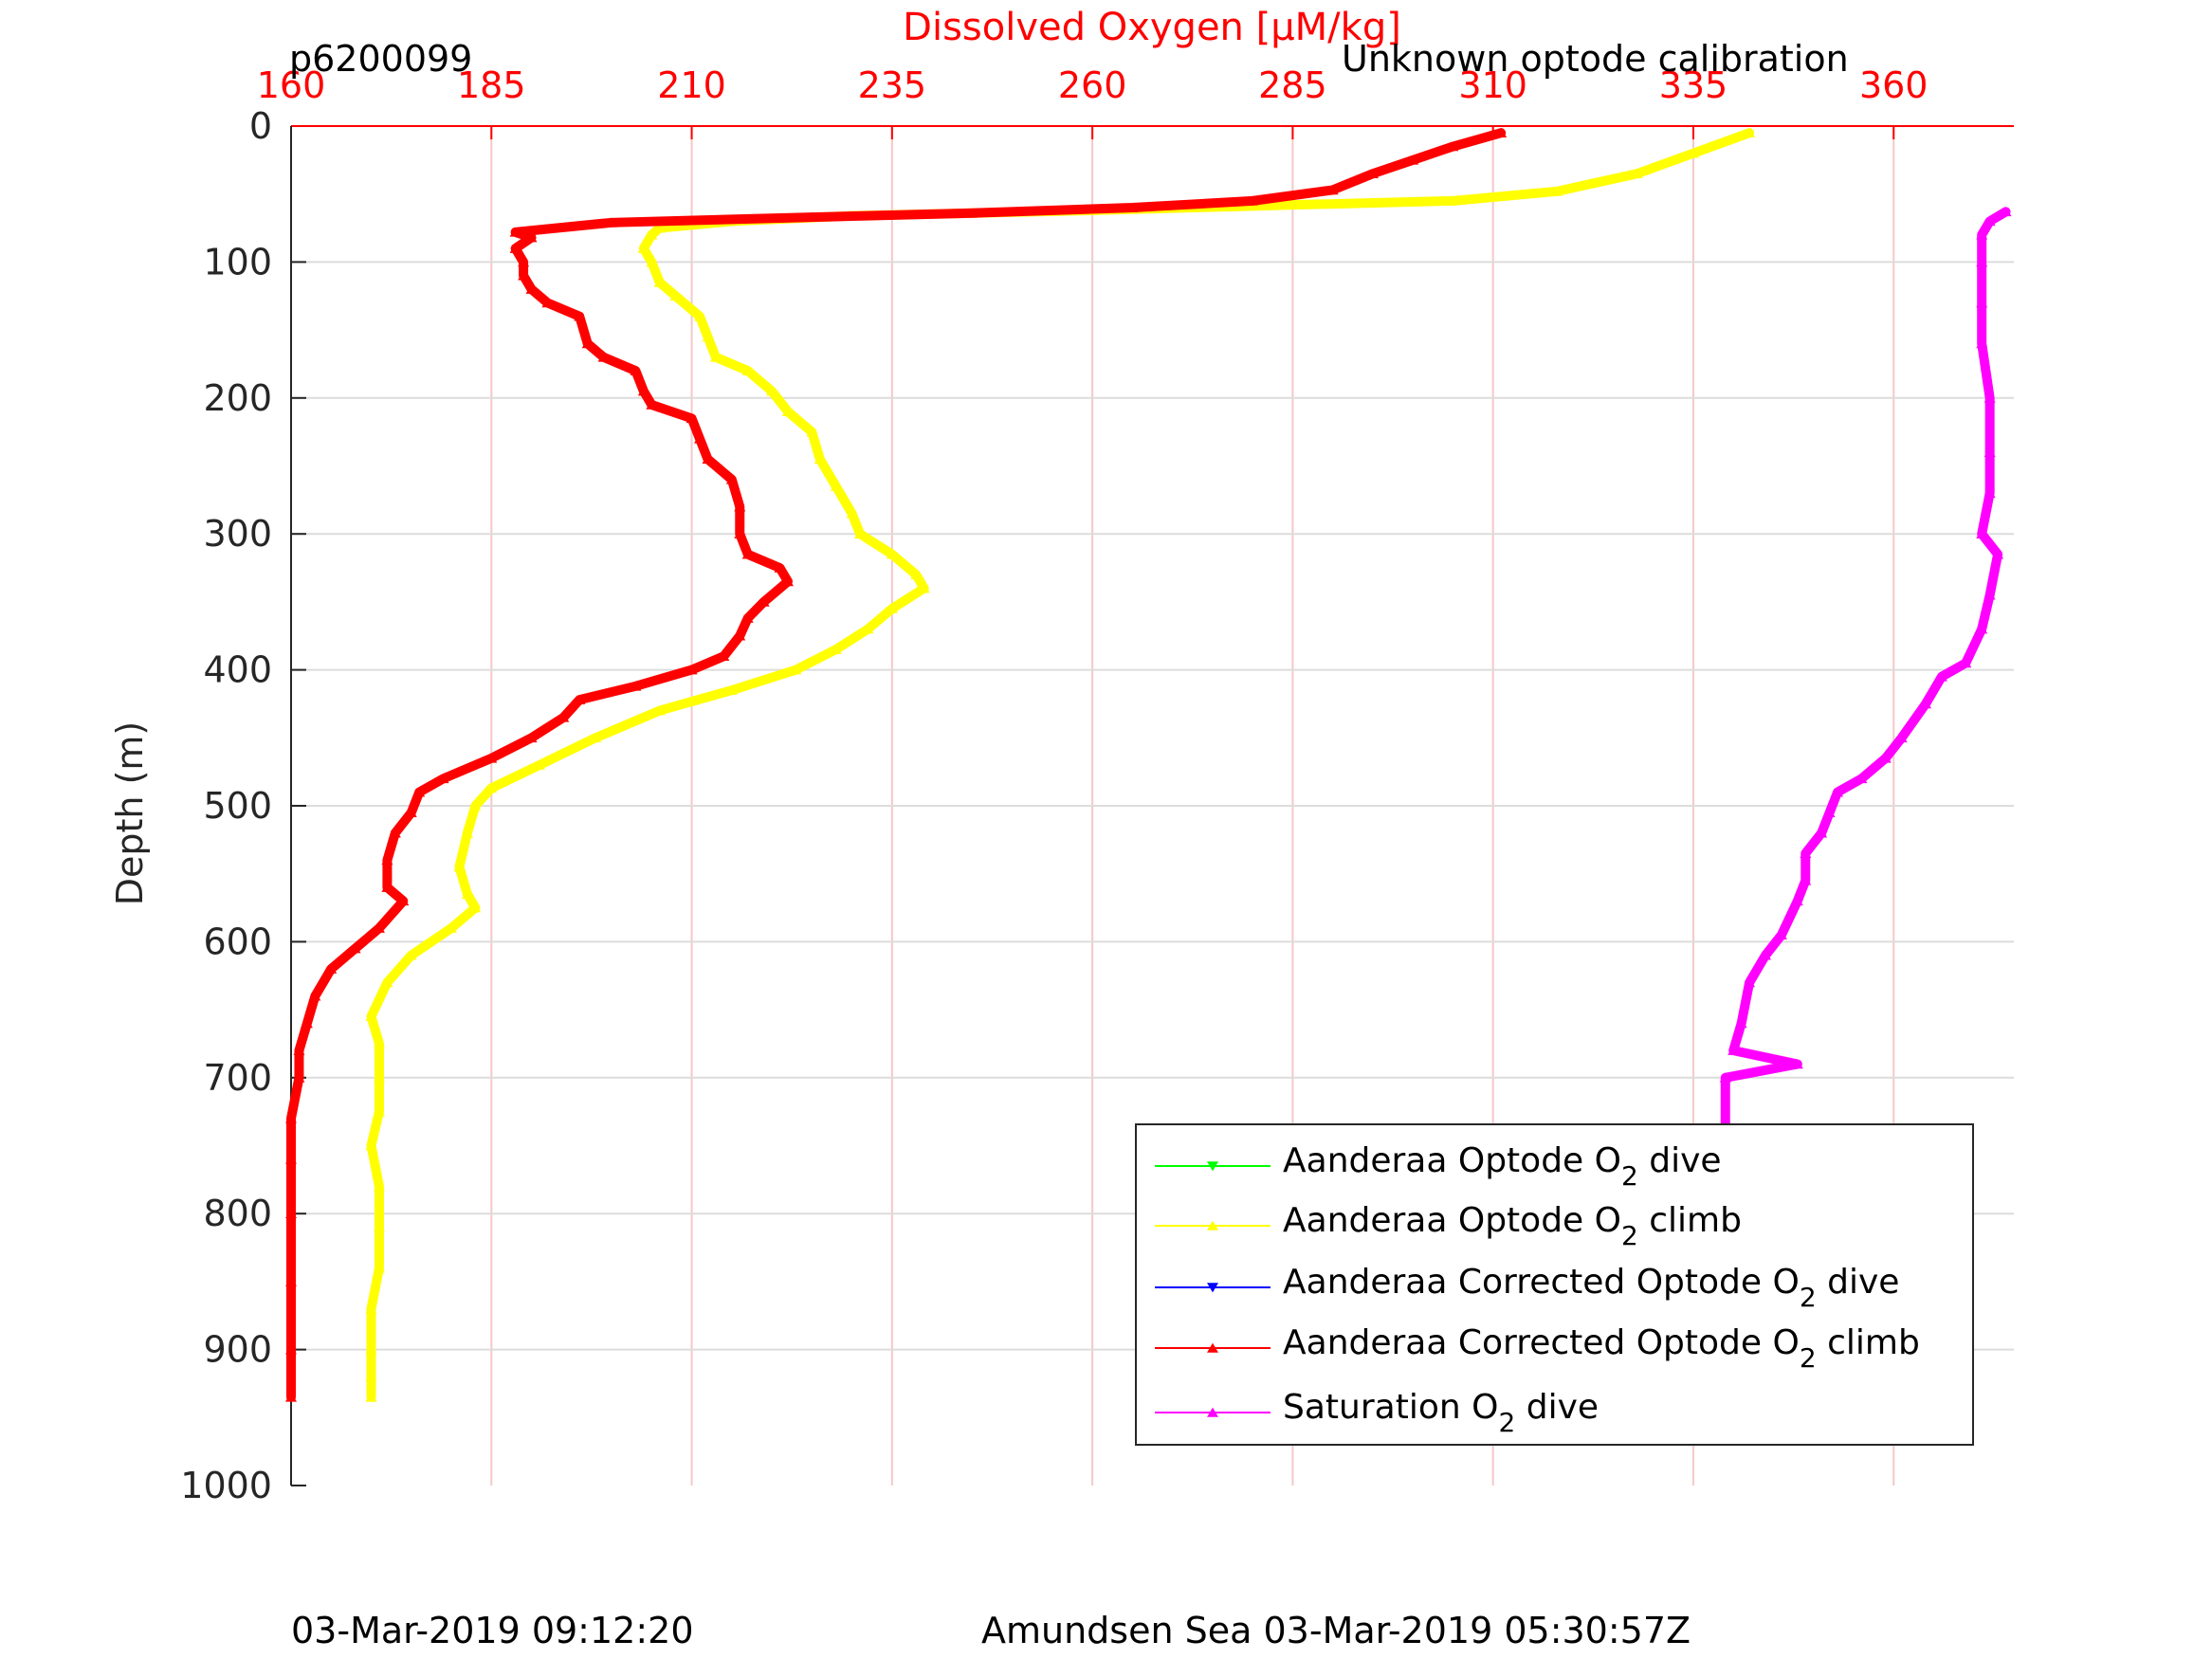  Describe the element at coordinates (237, 670) in the screenshot. I see `y-tick-label: 400` at that location.